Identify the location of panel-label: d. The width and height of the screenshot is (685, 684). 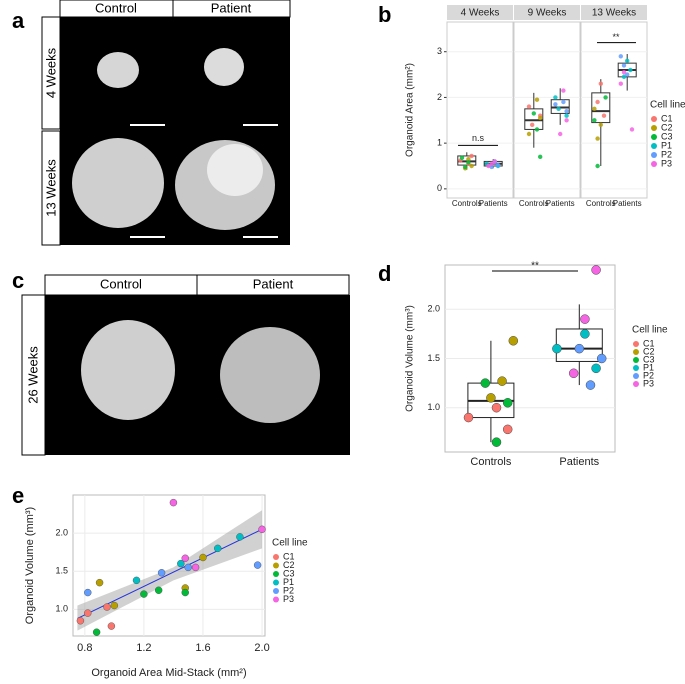
(384, 273).